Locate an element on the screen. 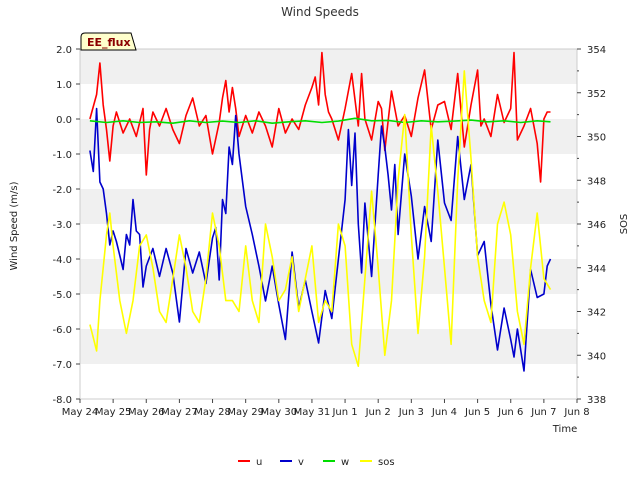 The image size is (640, 480). x-tick-label: Jun 3 is located at coordinates (411, 412).